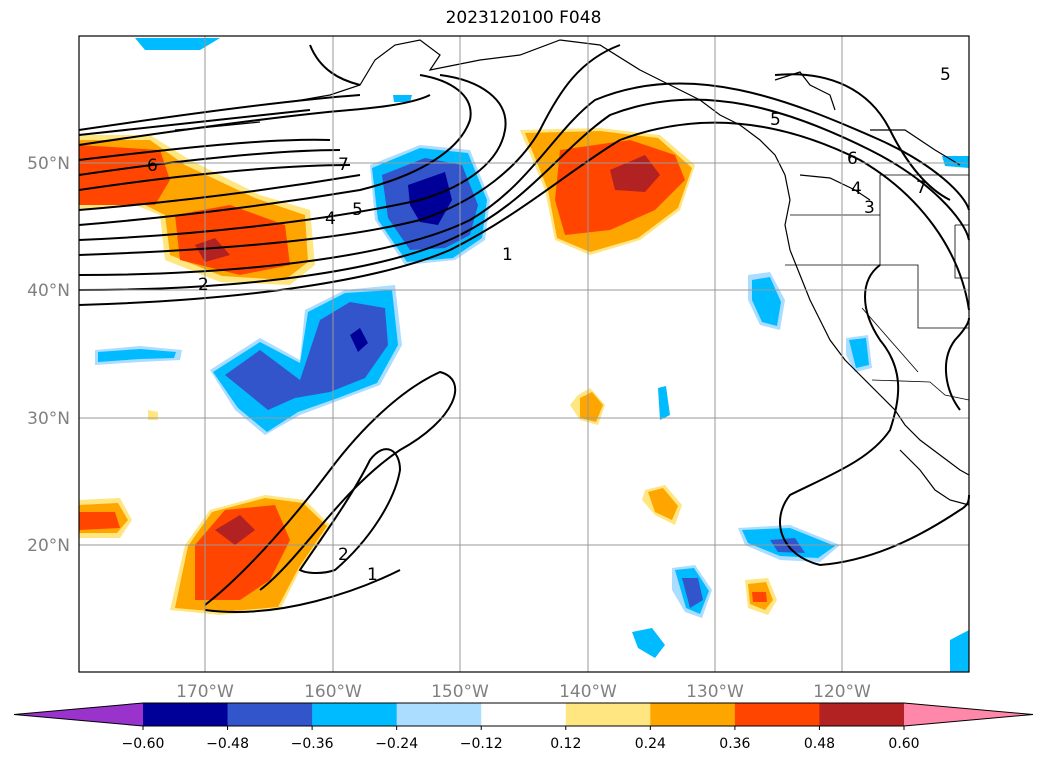  What do you see at coordinates (842, 692) in the screenshot?
I see `lon-label: 120°W` at bounding box center [842, 692].